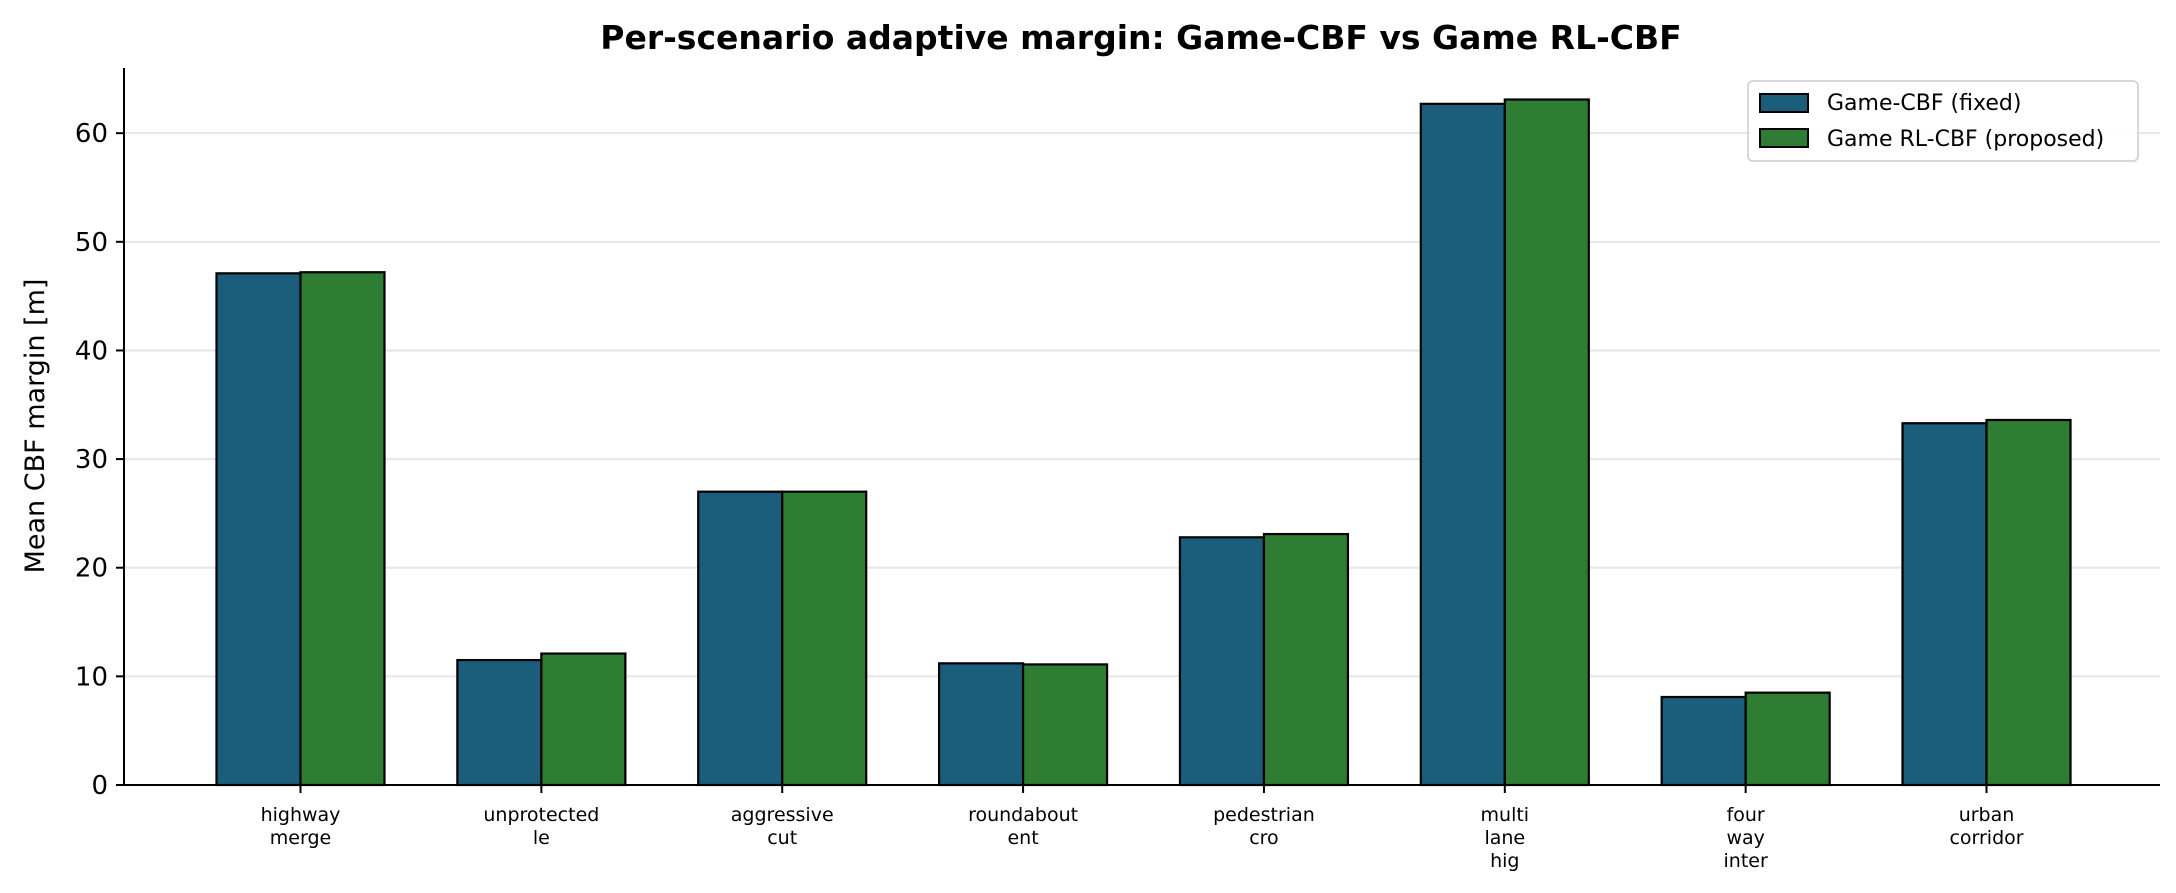 The width and height of the screenshot is (2176, 893). I want to click on x-tick-label: aggressive cut, so click(782, 826).